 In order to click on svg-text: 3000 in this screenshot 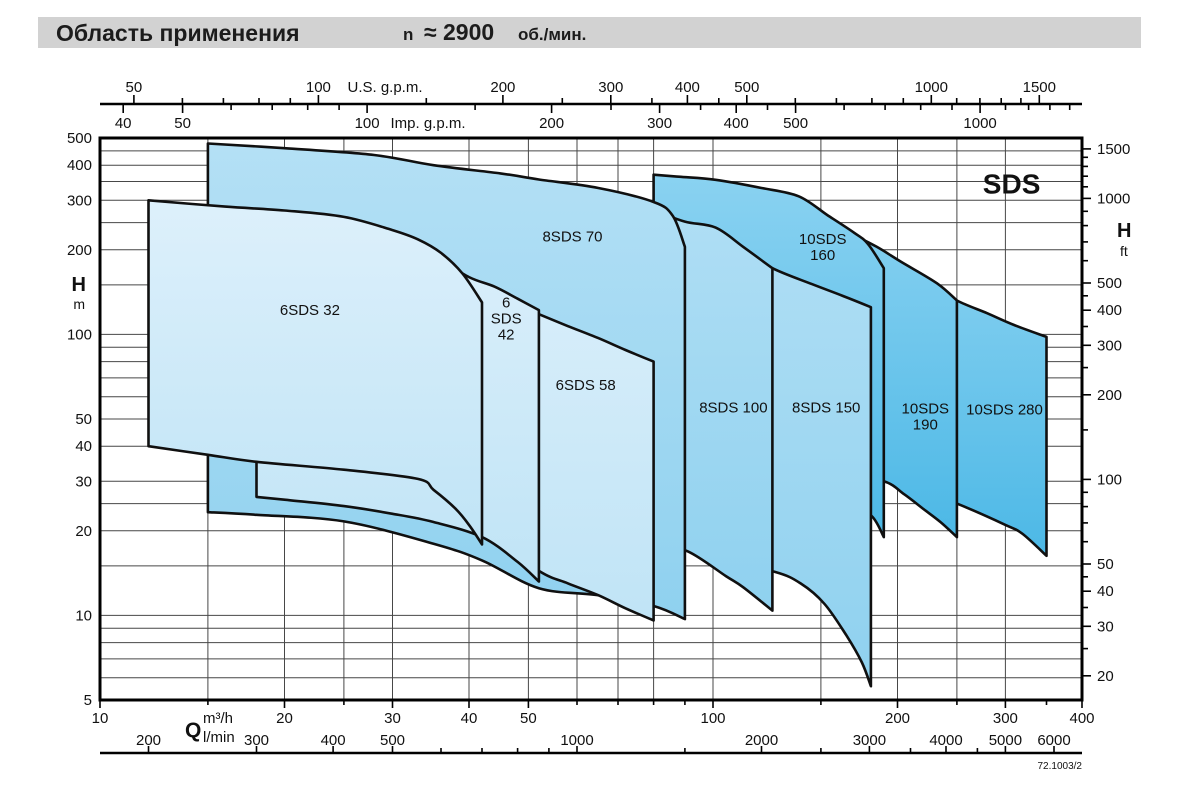, I will do `click(869, 740)`.